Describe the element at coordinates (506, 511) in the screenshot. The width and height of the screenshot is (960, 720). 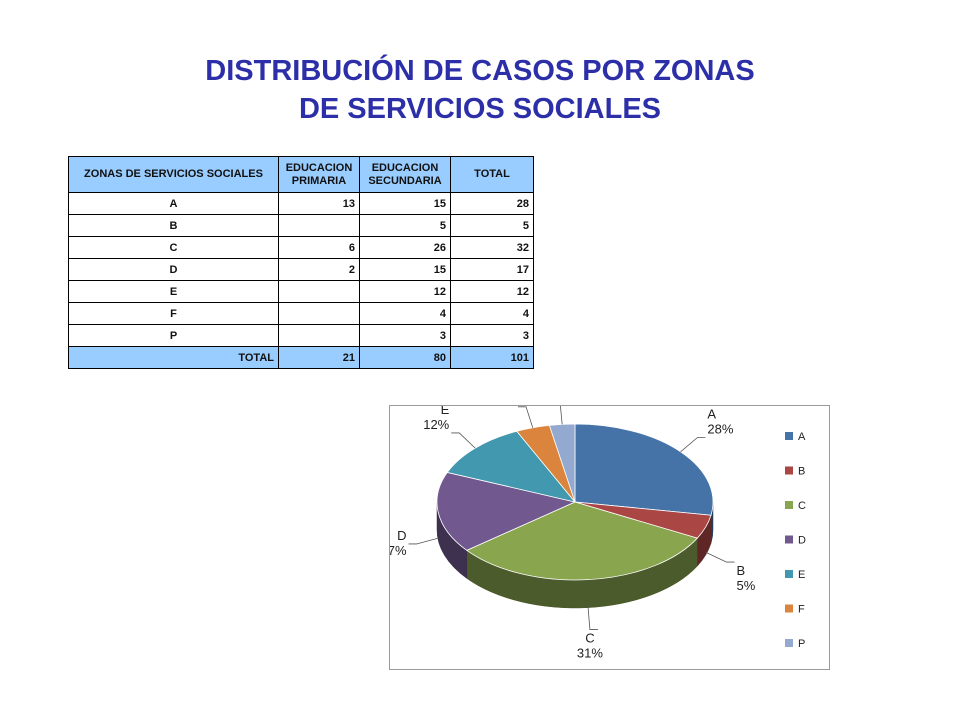
I see `pie-slice-D` at that location.